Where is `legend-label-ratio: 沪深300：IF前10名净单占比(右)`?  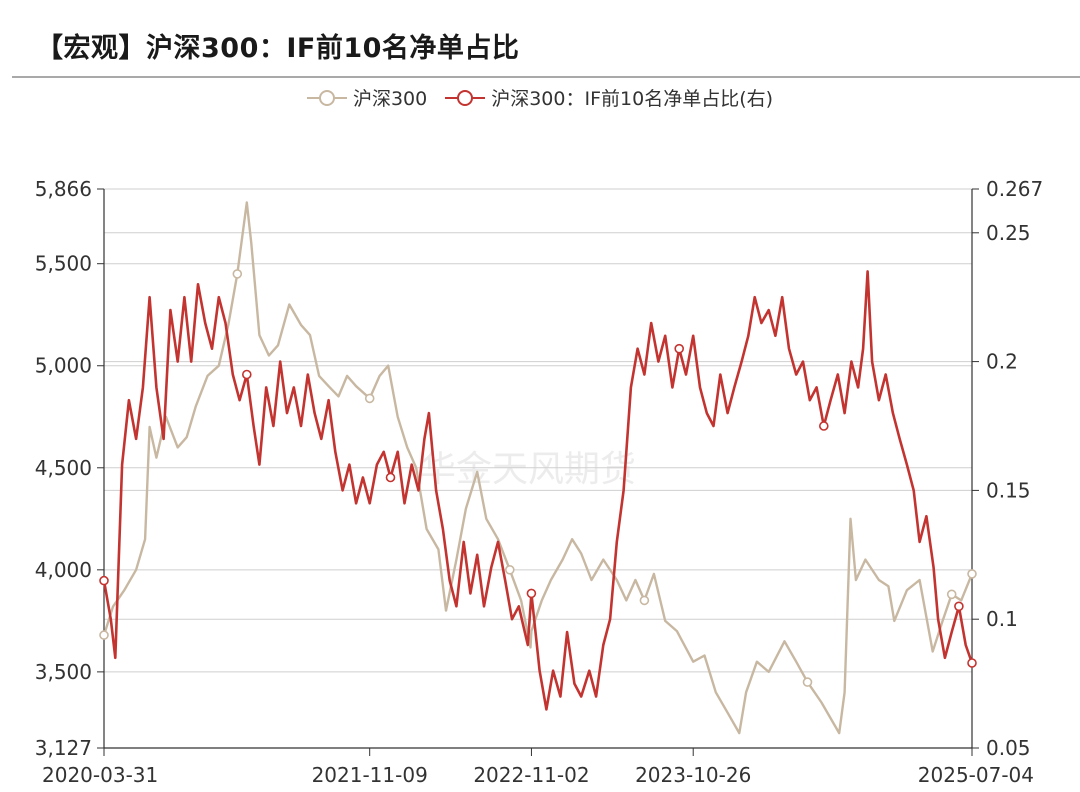 legend-label-ratio: 沪深300：IF前10名净单占比(右) is located at coordinates (632, 99).